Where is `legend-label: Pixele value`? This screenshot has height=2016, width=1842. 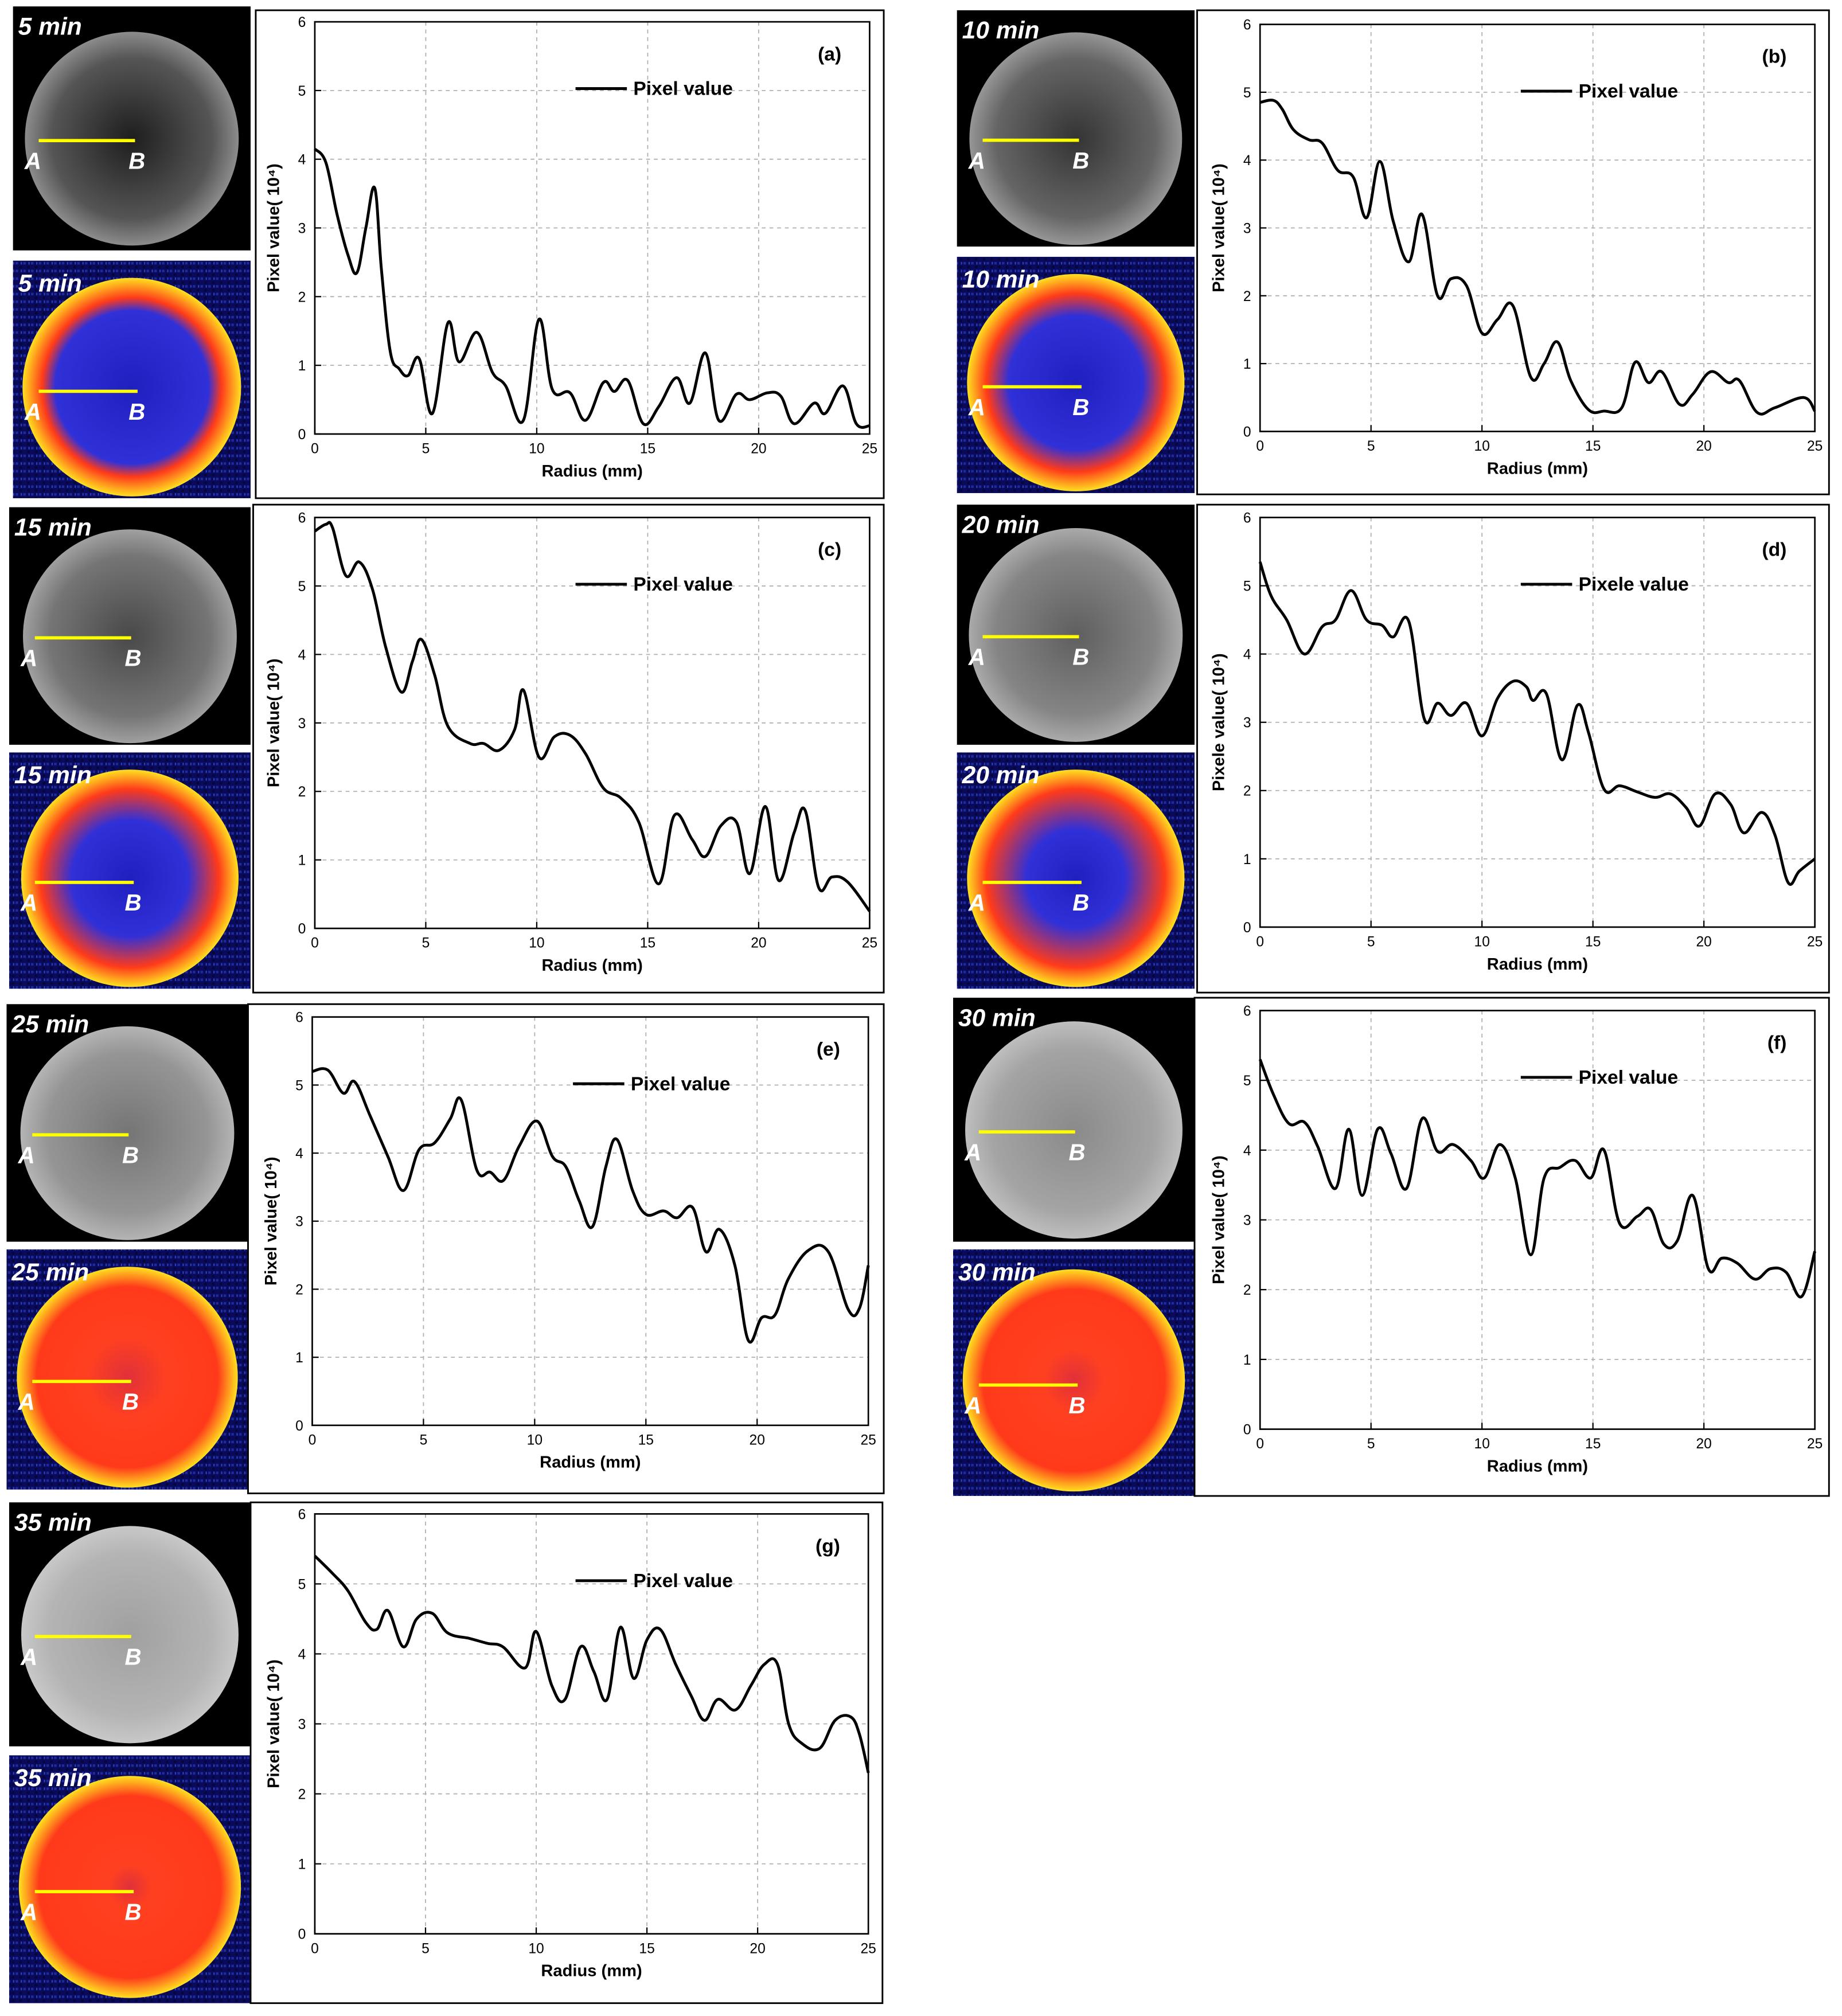
legend-label: Pixele value is located at coordinates (1634, 584).